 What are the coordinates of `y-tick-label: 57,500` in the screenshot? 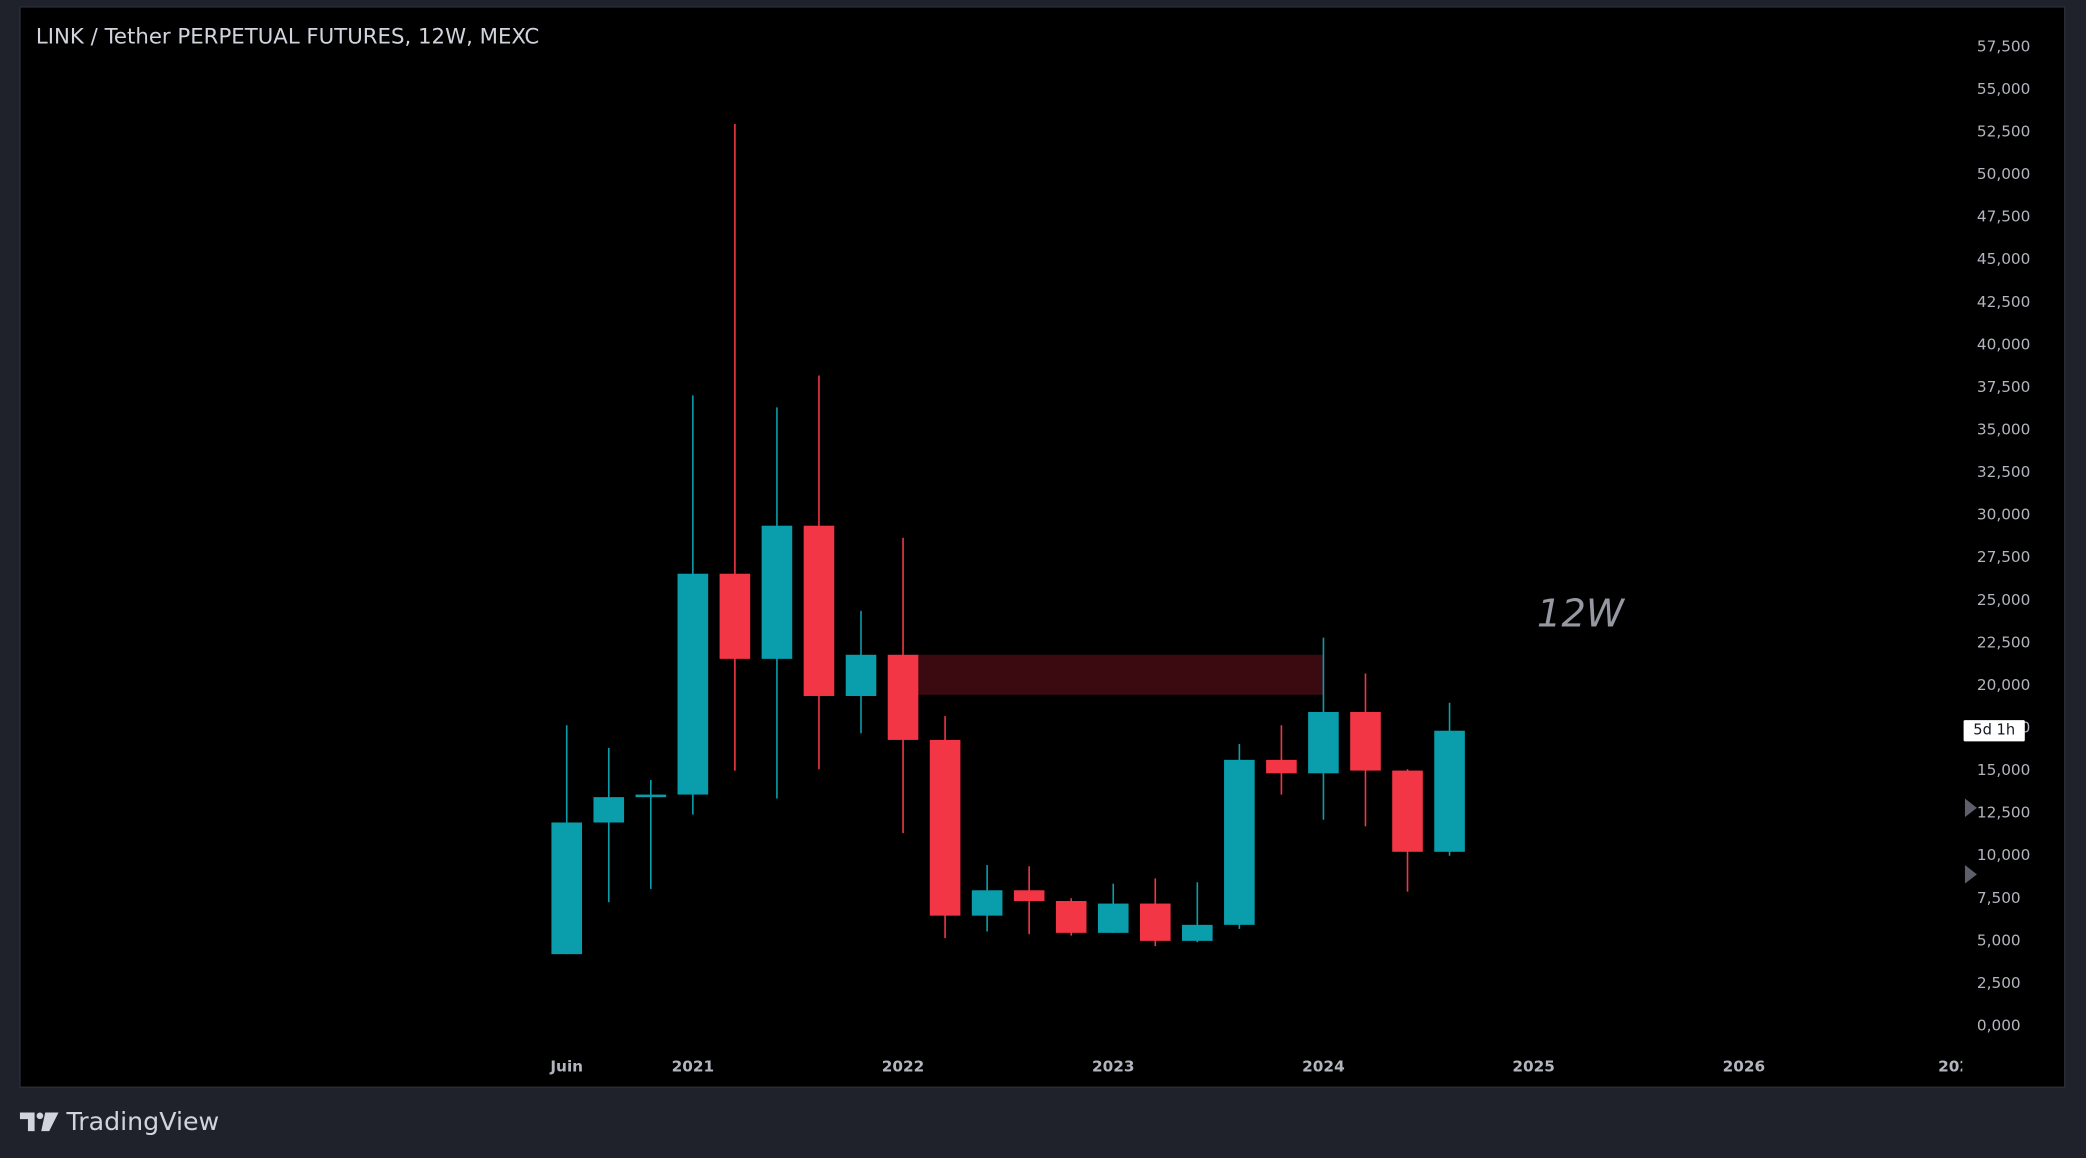 It's located at (2003, 46).